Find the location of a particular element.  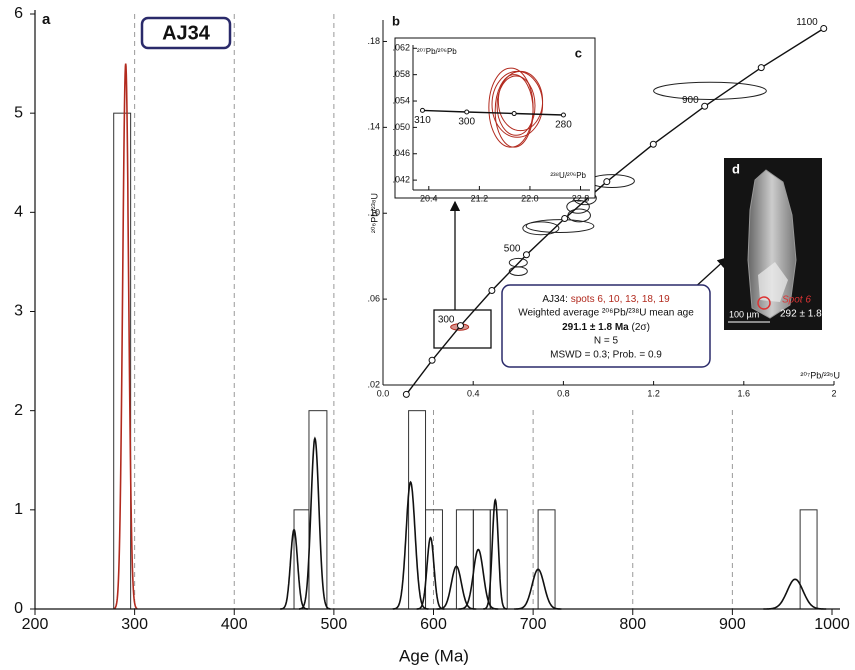

spot-marker is located at coordinates (764, 303).